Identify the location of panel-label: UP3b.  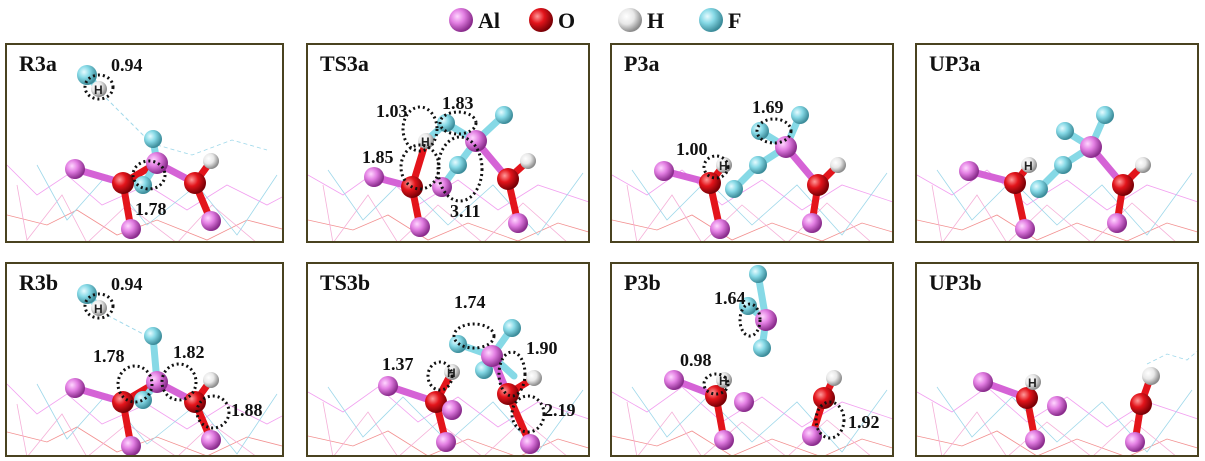
(955, 282).